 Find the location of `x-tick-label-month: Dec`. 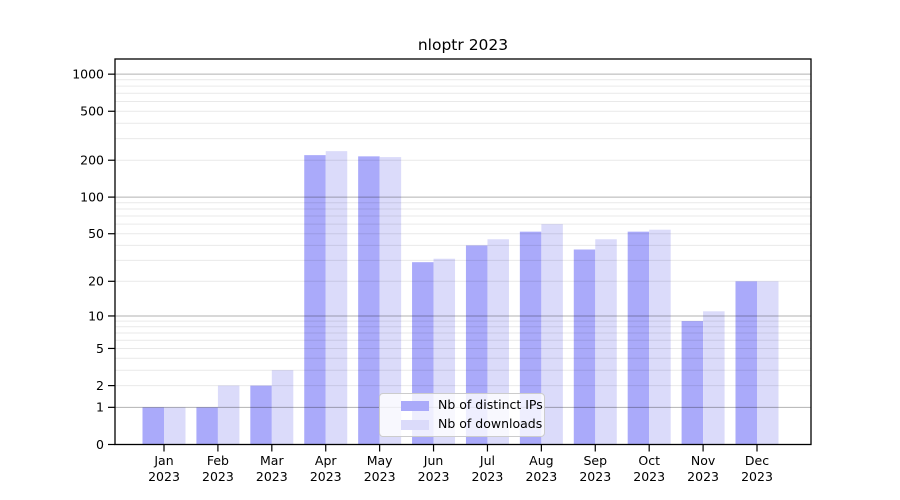

x-tick-label-month: Dec is located at coordinates (757, 460).